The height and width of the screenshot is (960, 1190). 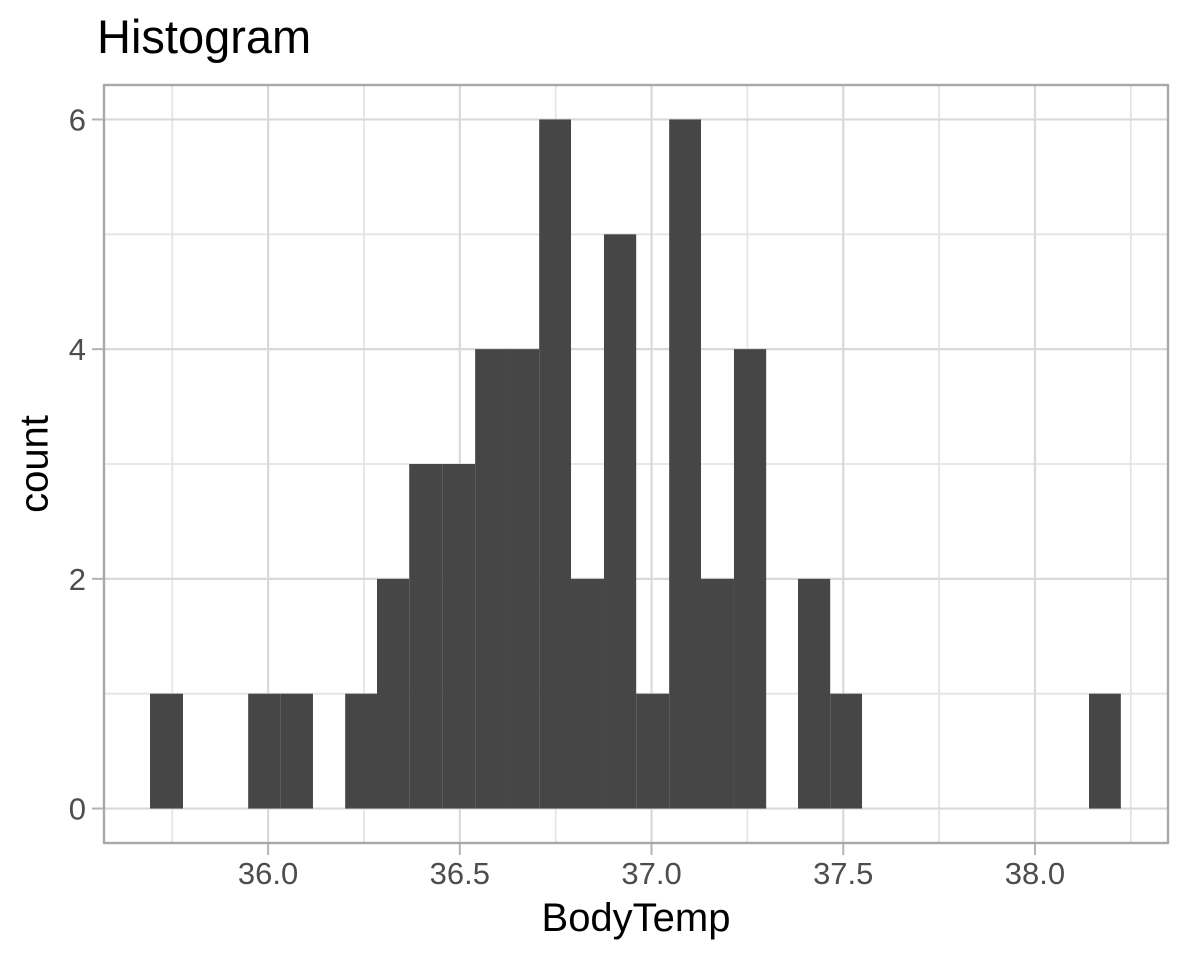 I want to click on x-tick-label: 38.0, so click(x=1035, y=873).